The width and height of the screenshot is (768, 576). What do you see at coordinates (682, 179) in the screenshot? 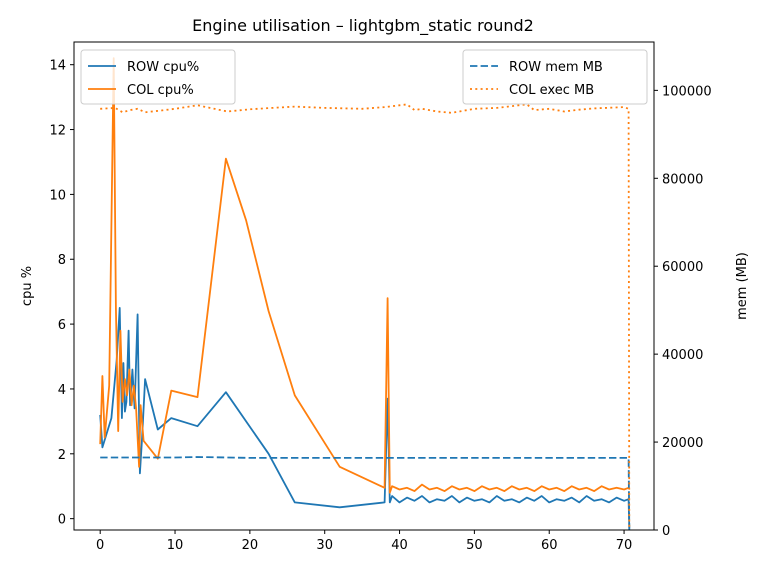
I see `y2-tick-label-4: 80000` at bounding box center [682, 179].